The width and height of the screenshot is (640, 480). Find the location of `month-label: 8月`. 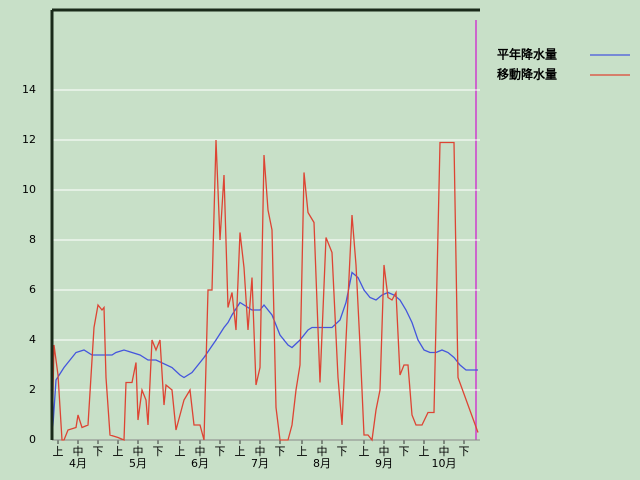

month-label: 8月 is located at coordinates (322, 463).